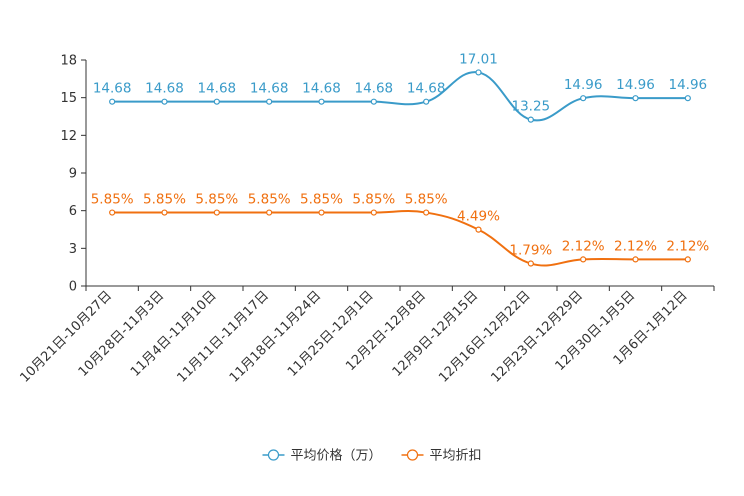 This screenshot has height=496, width=744. What do you see at coordinates (478, 217) in the screenshot?
I see `data-label: 4.49%` at bounding box center [478, 217].